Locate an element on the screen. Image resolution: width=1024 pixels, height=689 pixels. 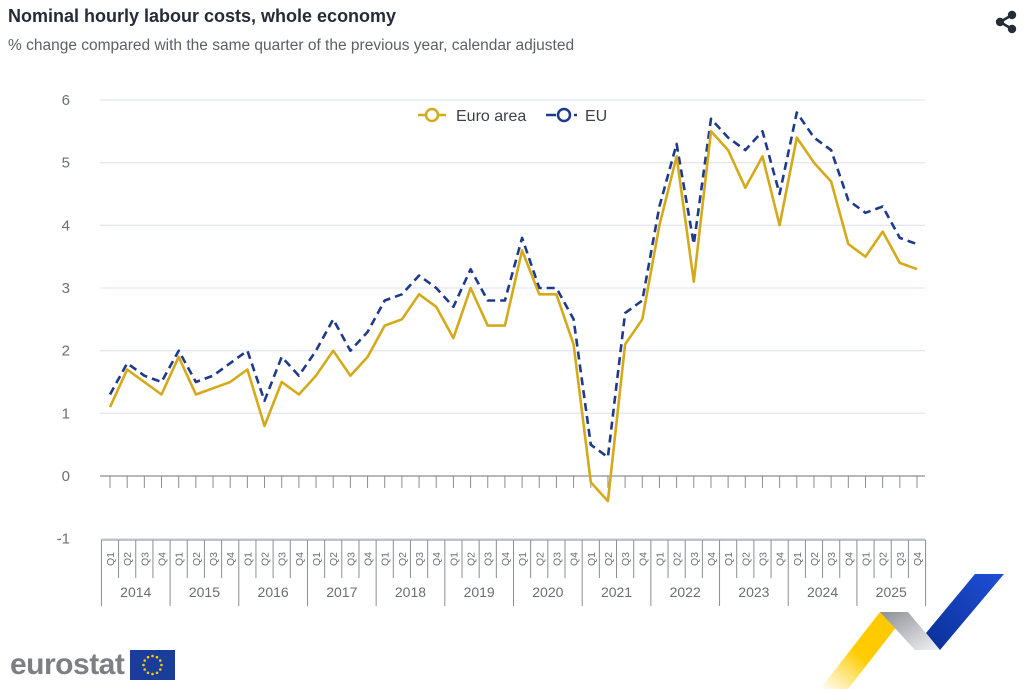
legend-item-euro-area: Euro area is located at coordinates (472, 116).